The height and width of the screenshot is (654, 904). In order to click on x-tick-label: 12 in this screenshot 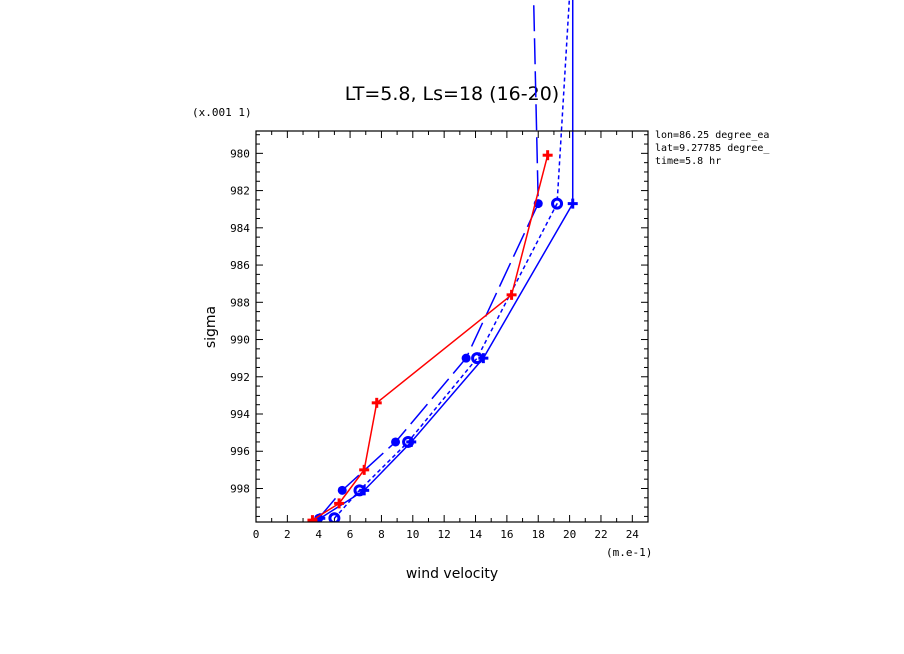, I will do `click(444, 534)`.